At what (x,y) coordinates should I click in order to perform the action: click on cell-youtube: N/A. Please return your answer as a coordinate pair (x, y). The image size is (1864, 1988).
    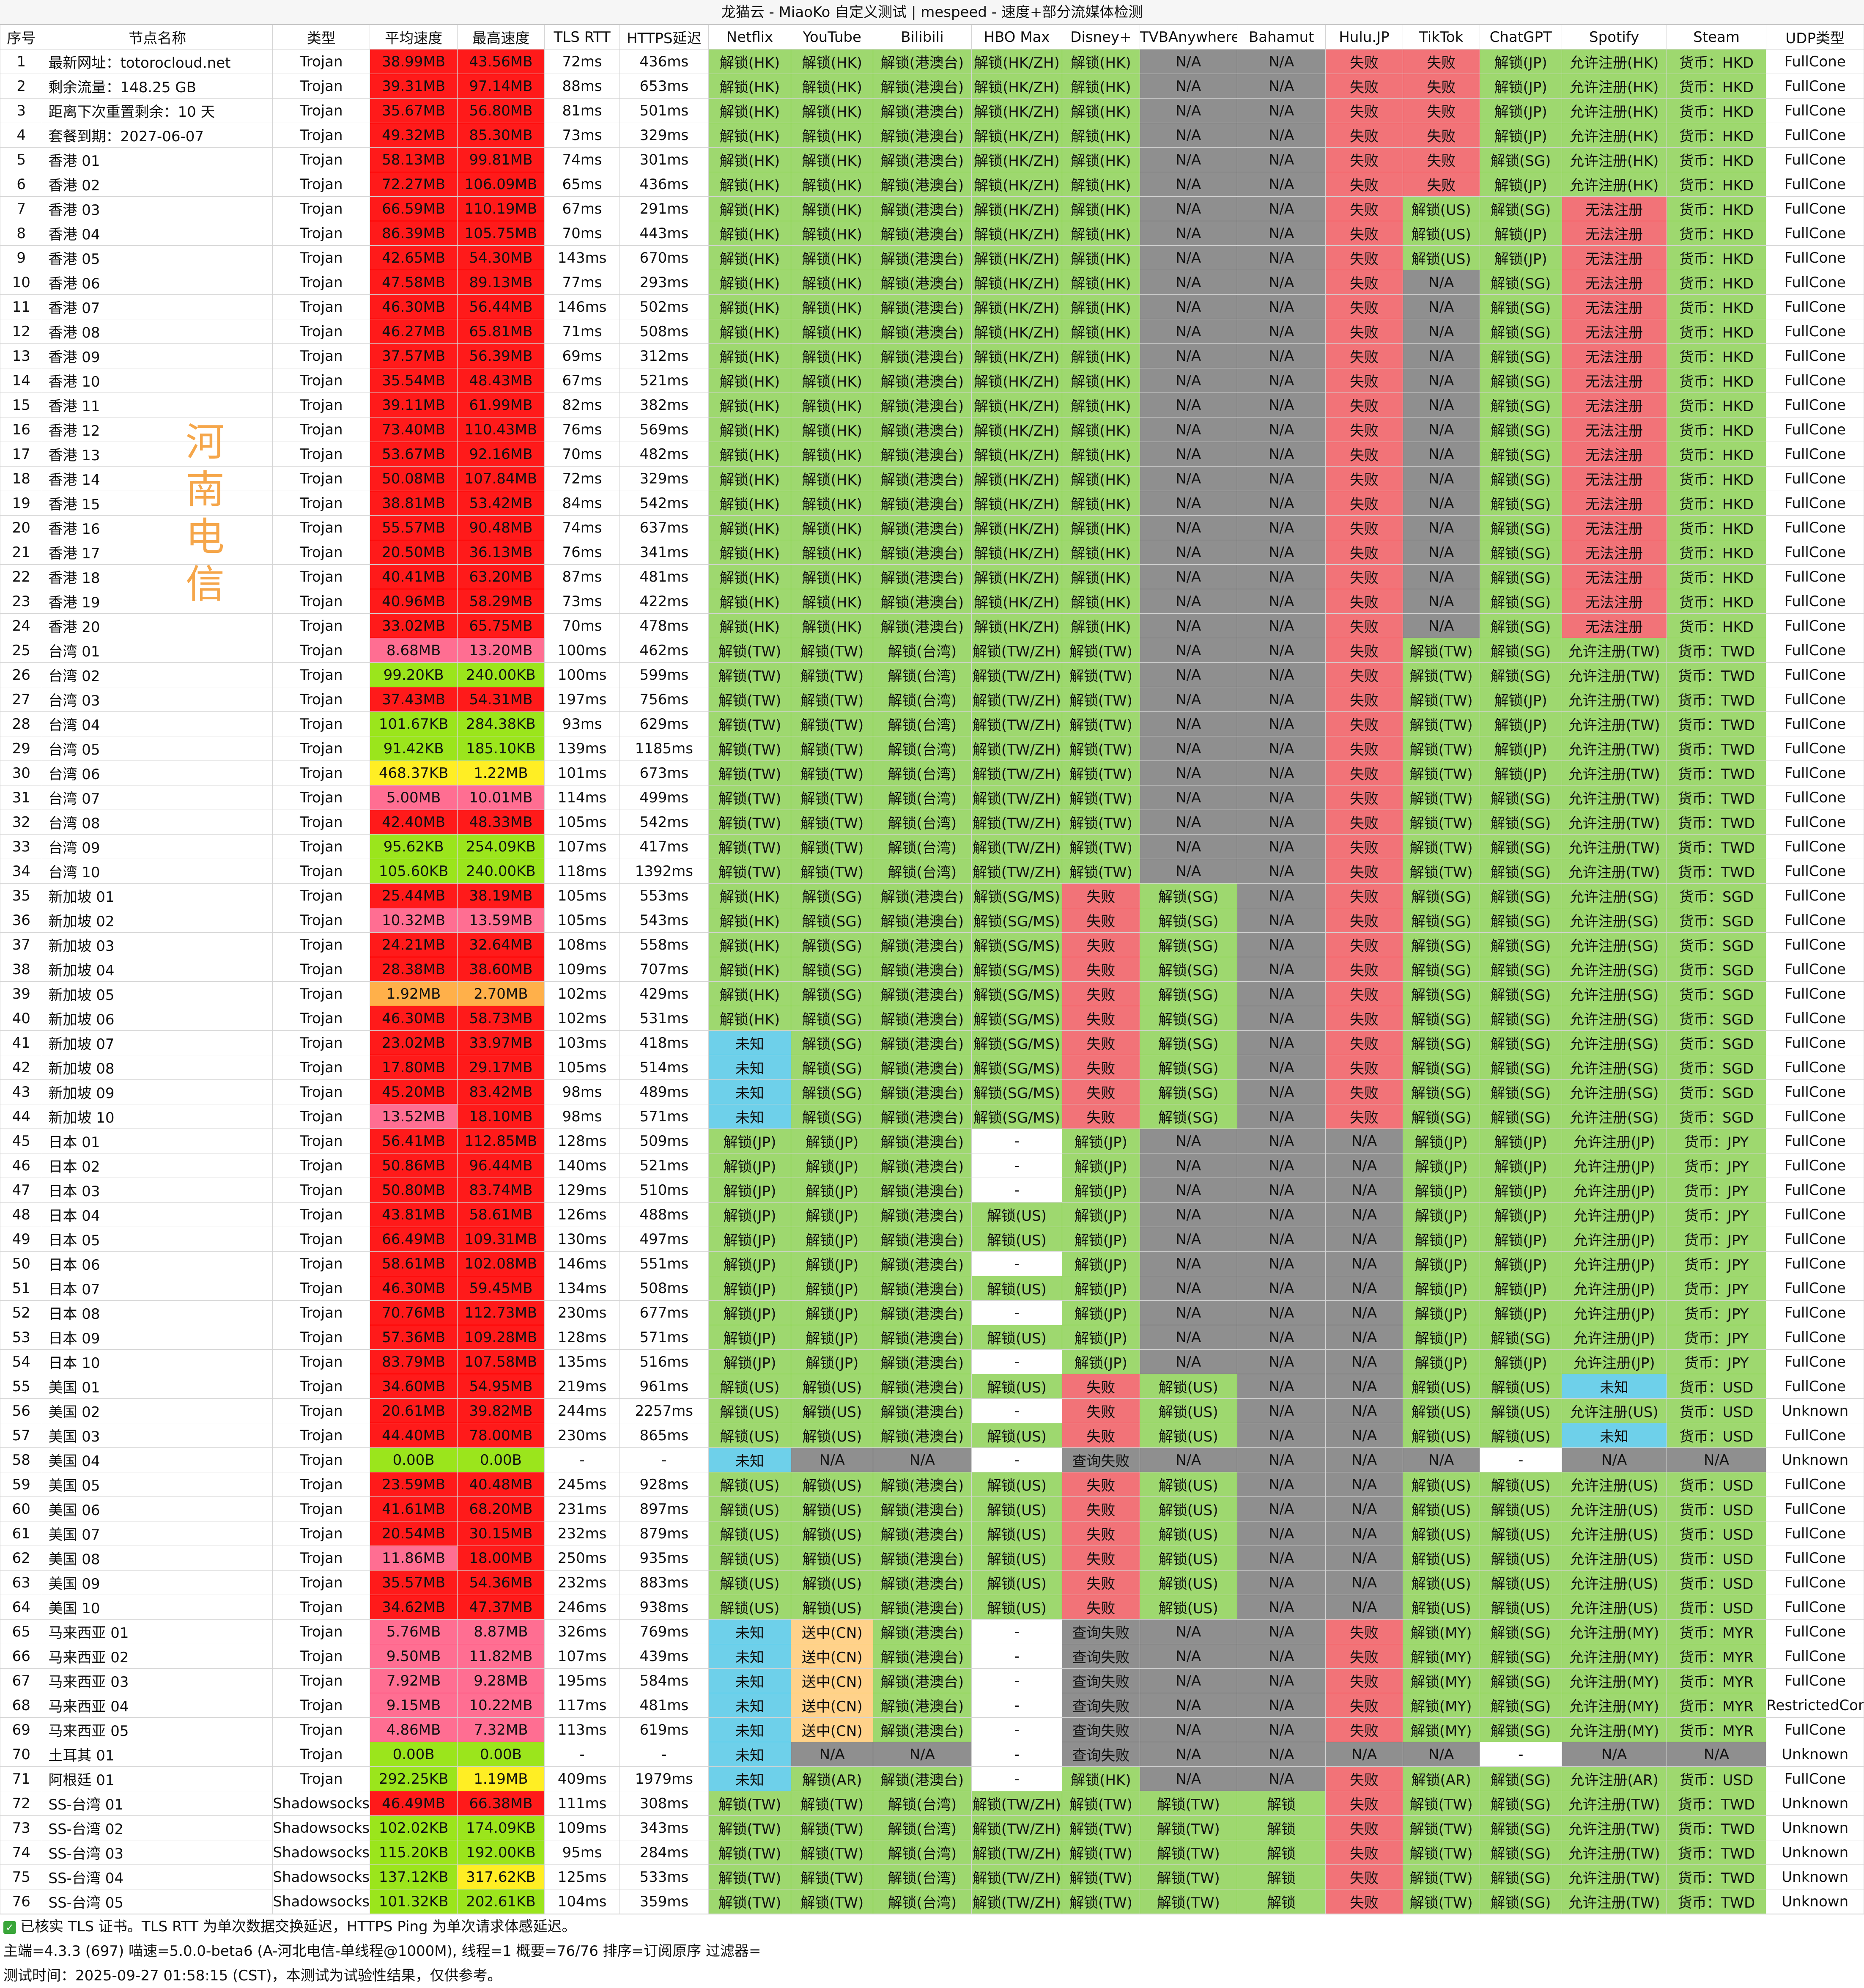
    Looking at the image, I should click on (832, 1754).